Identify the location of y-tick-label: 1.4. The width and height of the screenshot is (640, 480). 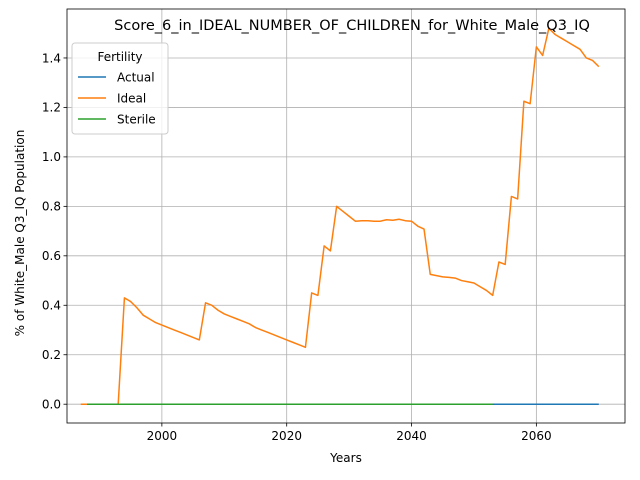
(51, 58).